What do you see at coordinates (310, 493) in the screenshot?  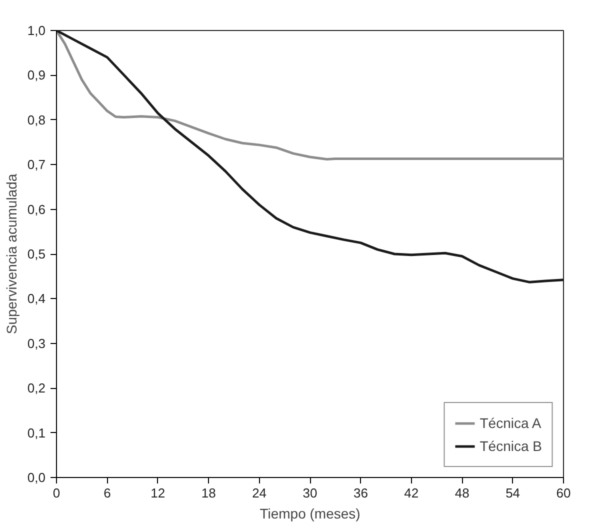 I see `x-tick-label: 30` at bounding box center [310, 493].